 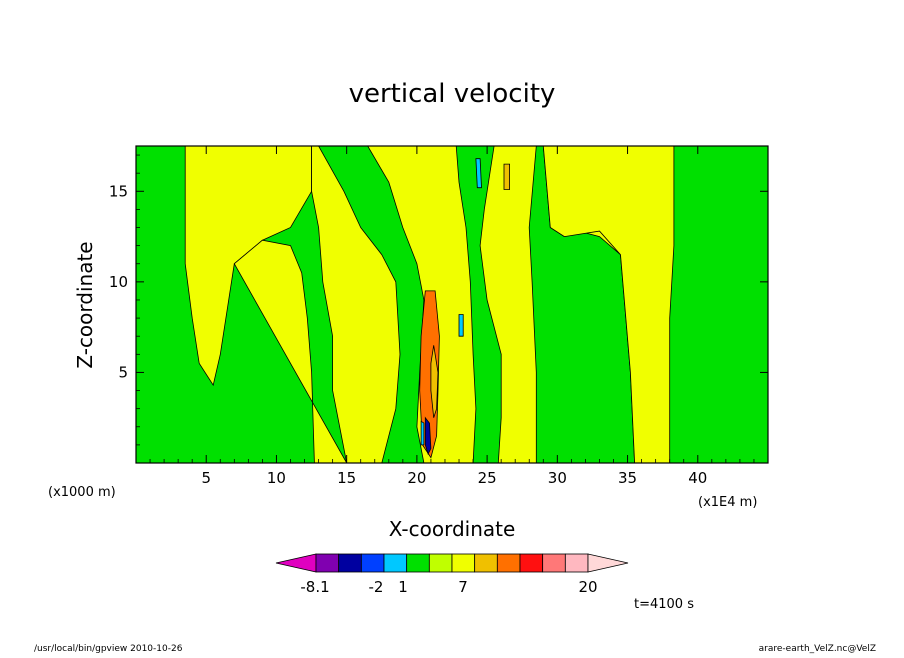 What do you see at coordinates (422, 433) in the screenshot?
I see `contour-region-downdraft-cell-b` at bounding box center [422, 433].